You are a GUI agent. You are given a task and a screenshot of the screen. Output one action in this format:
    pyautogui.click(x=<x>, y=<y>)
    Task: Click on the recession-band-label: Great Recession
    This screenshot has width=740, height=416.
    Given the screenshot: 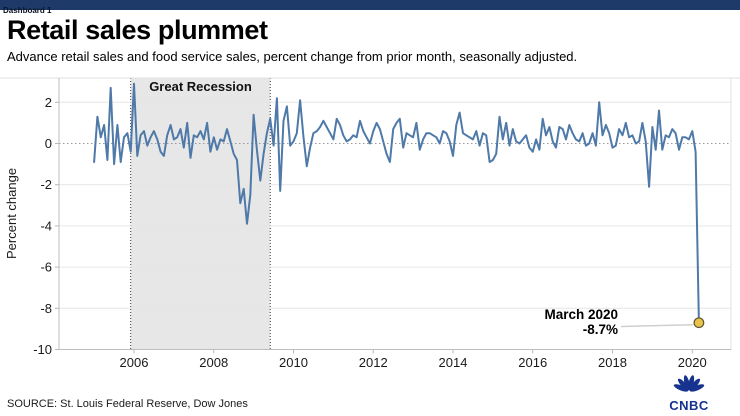 What is the action you would take?
    pyautogui.click(x=200, y=86)
    